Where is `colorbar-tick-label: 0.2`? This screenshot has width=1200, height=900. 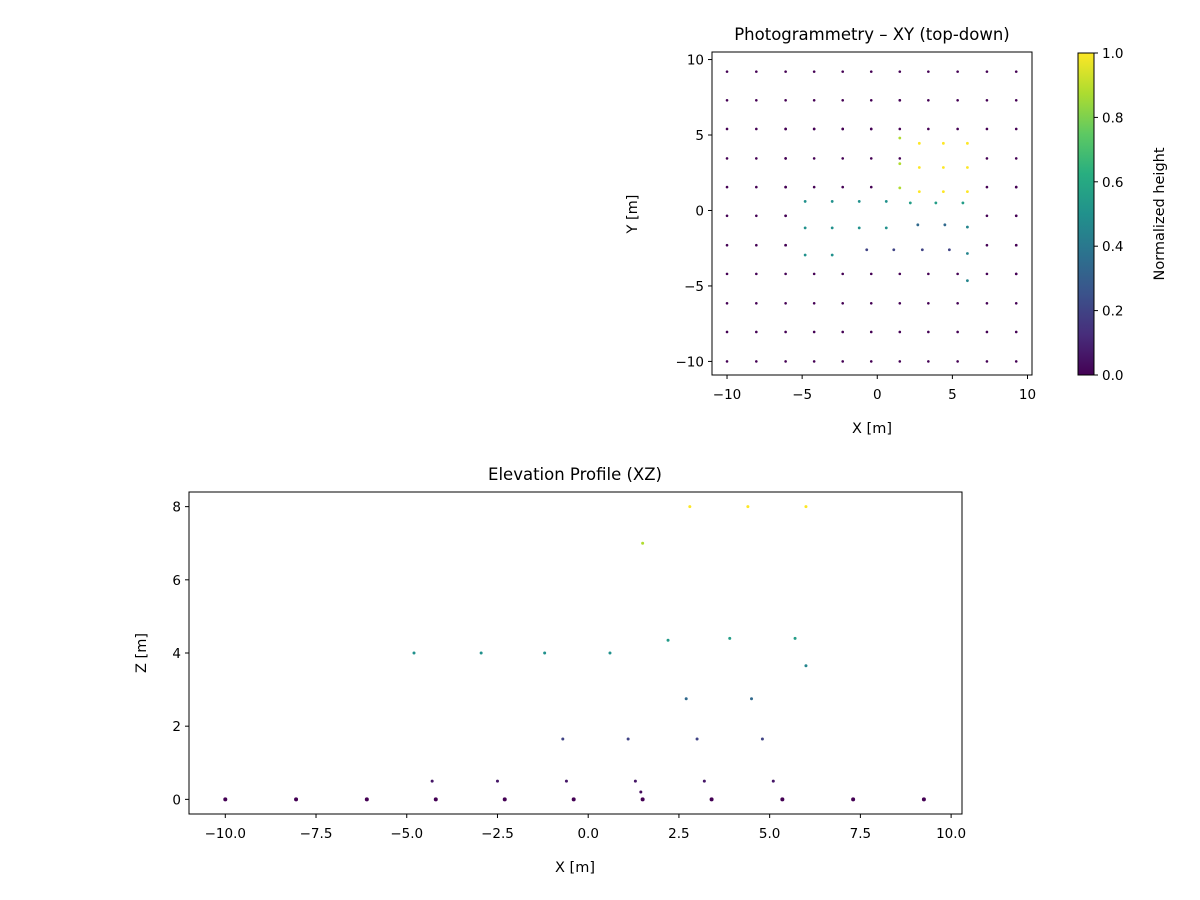 colorbar-tick-label: 0.2 is located at coordinates (1112, 312).